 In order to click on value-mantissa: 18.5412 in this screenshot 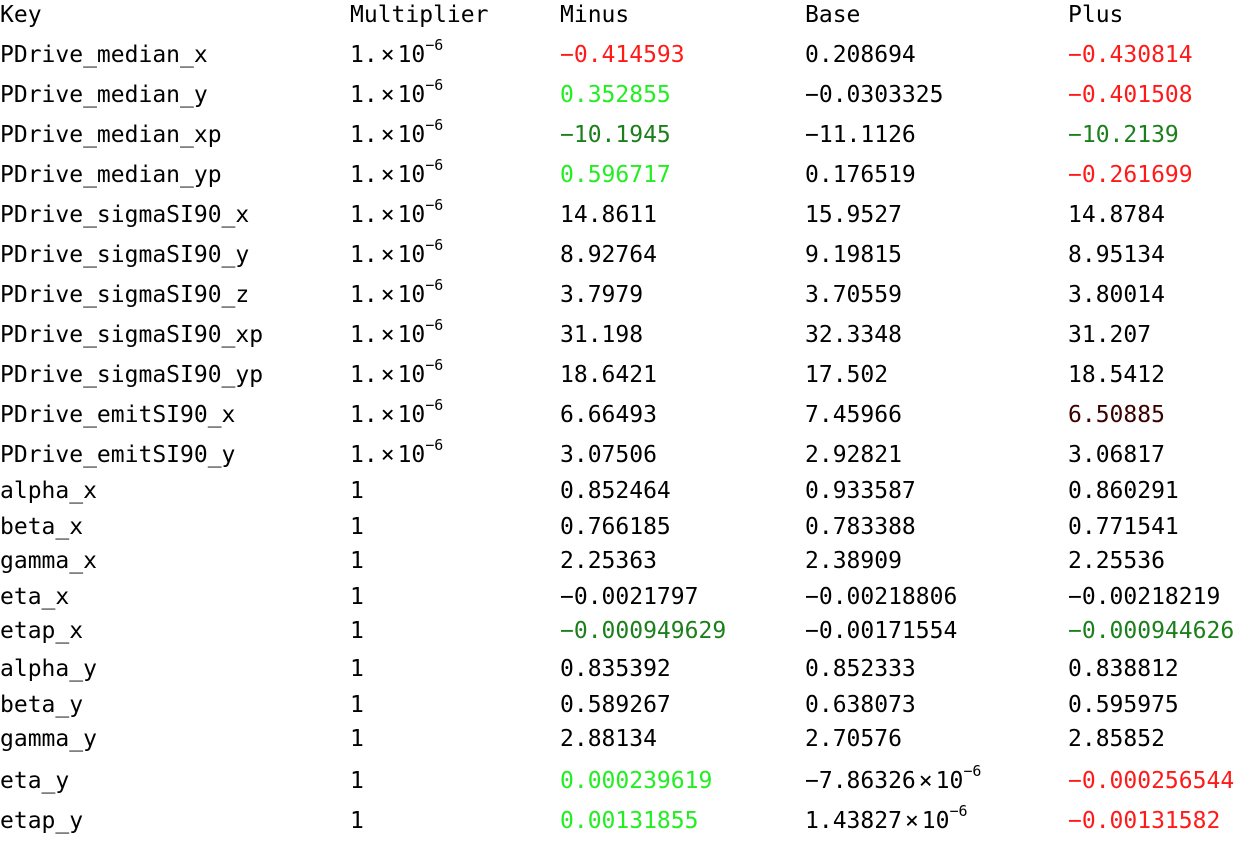, I will do `click(1116, 375)`.